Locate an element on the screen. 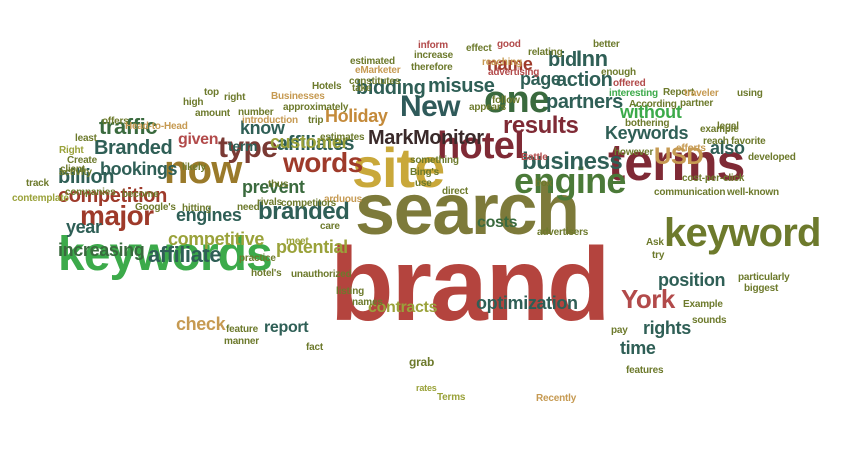 The image size is (843, 459). cloud-word: business is located at coordinates (572, 161).